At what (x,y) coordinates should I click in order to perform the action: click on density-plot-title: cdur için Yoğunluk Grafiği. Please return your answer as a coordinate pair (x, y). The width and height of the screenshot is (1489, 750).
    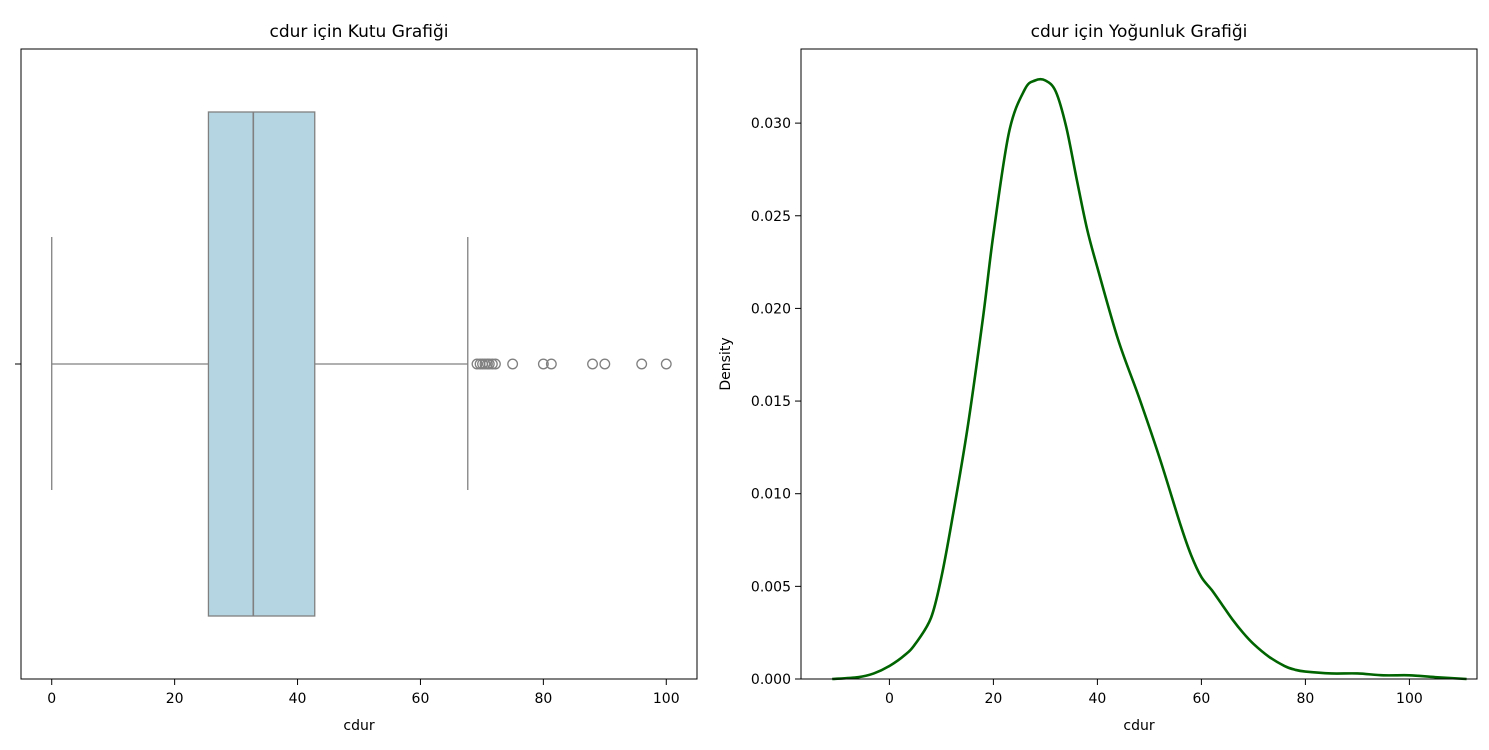
    Looking at the image, I should click on (1139, 32).